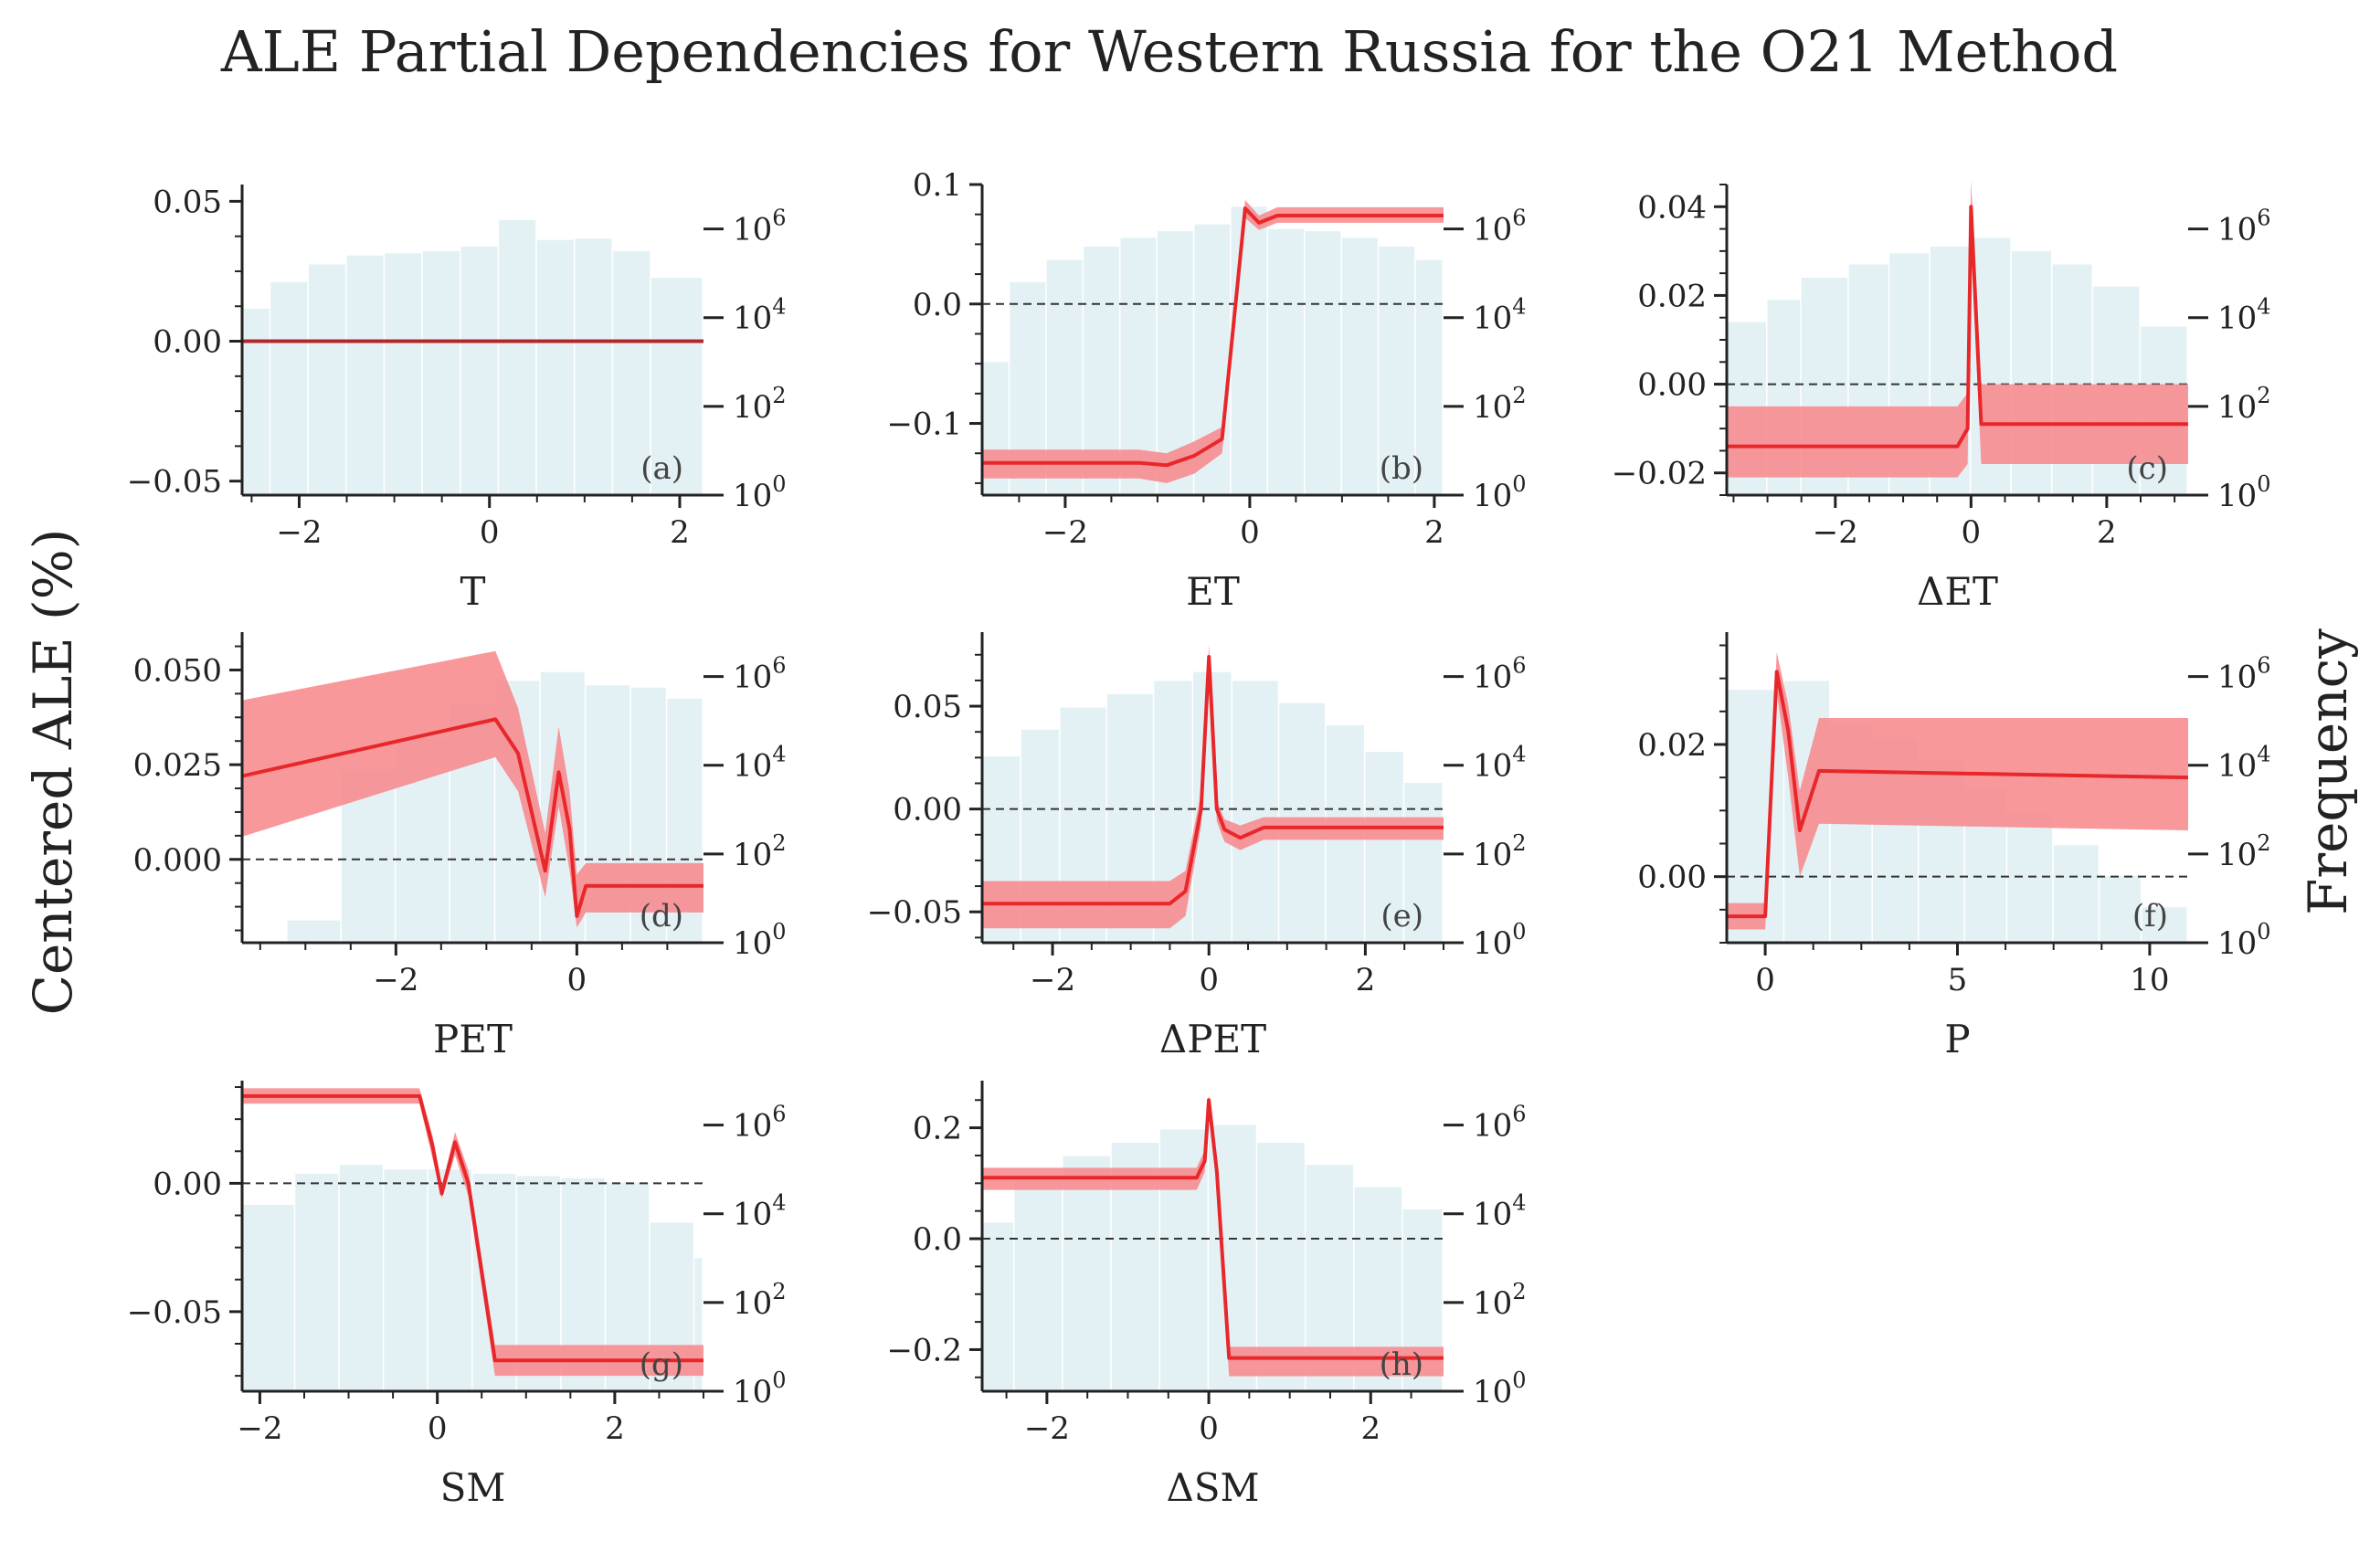 Image resolution: width=2380 pixels, height=1552 pixels. Describe the element at coordinates (1207, 1296) in the screenshot. I see `panel-h: −2 0 2 −0.2 0.0 0.2 100 10² 10⁴ 10⁶ (h) ΔSM` at that location.